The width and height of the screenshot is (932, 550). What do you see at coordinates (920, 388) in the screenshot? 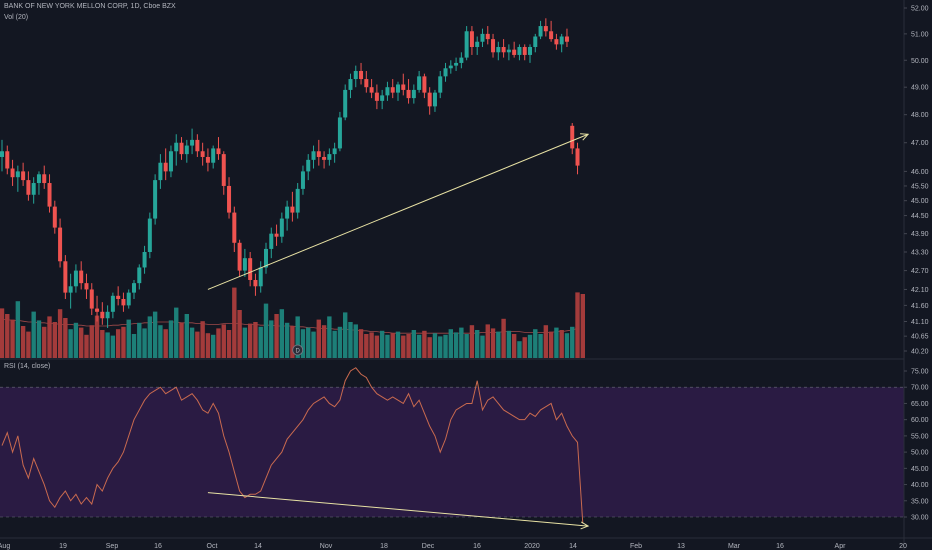
I see `rsi-tick-label: 70.00` at bounding box center [920, 388].